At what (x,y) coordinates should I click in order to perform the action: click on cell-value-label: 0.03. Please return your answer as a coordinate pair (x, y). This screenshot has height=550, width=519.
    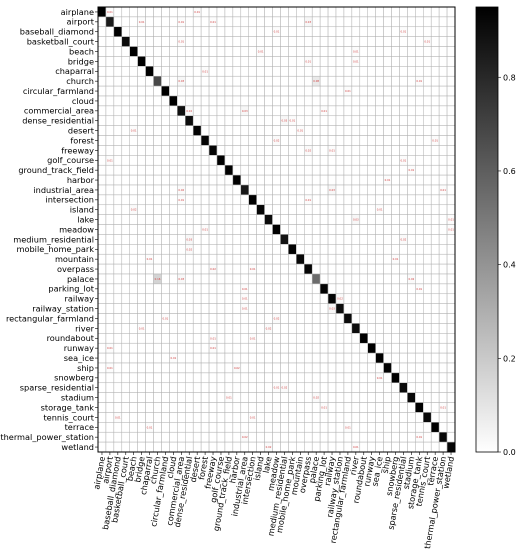
    Looking at the image, I should click on (181, 81).